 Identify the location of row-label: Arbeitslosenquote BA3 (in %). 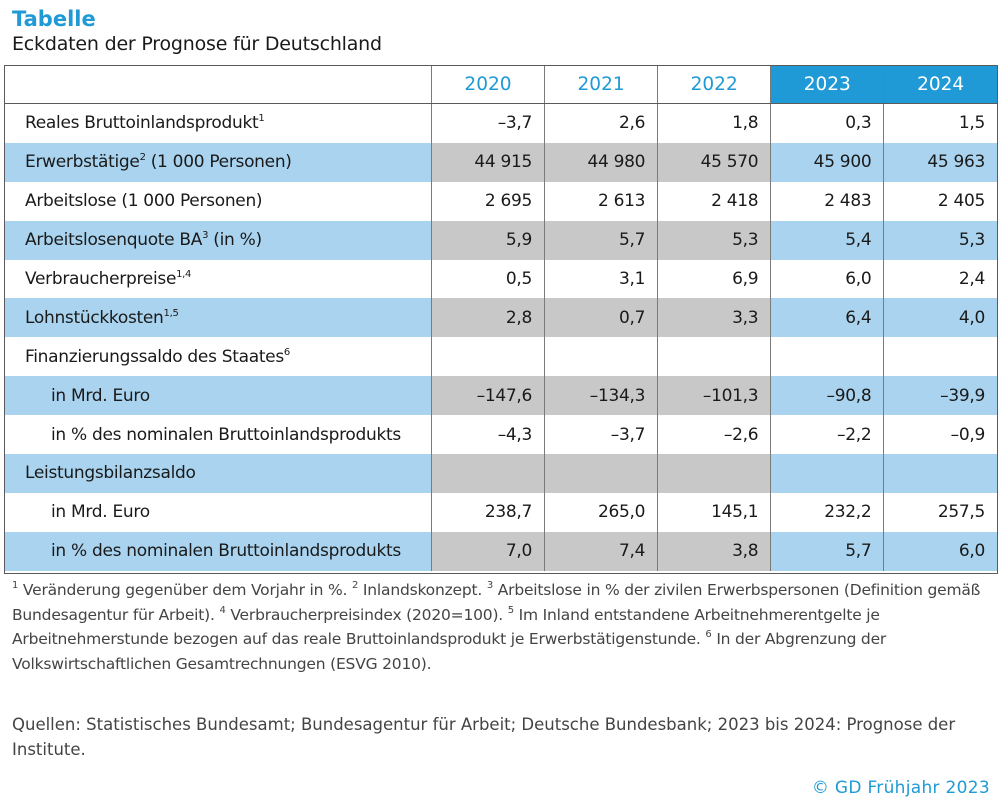
(218, 240).